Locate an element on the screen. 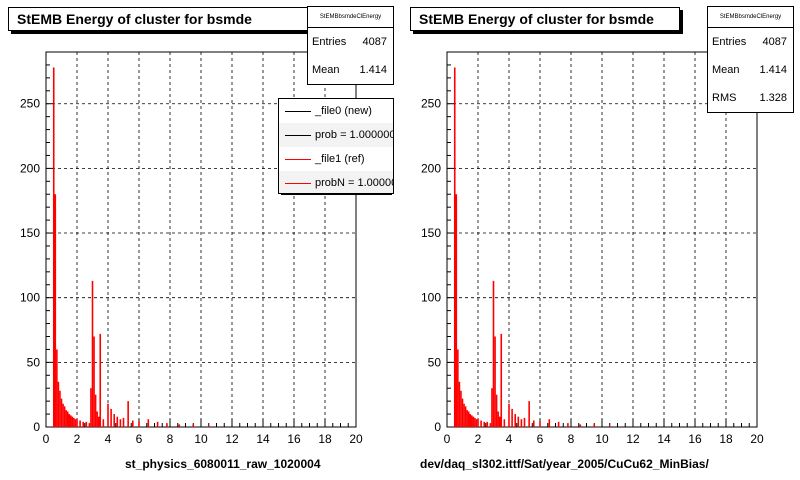 The image size is (800, 480). legend-entry: prob = 1.000000 is located at coordinates (336, 135).